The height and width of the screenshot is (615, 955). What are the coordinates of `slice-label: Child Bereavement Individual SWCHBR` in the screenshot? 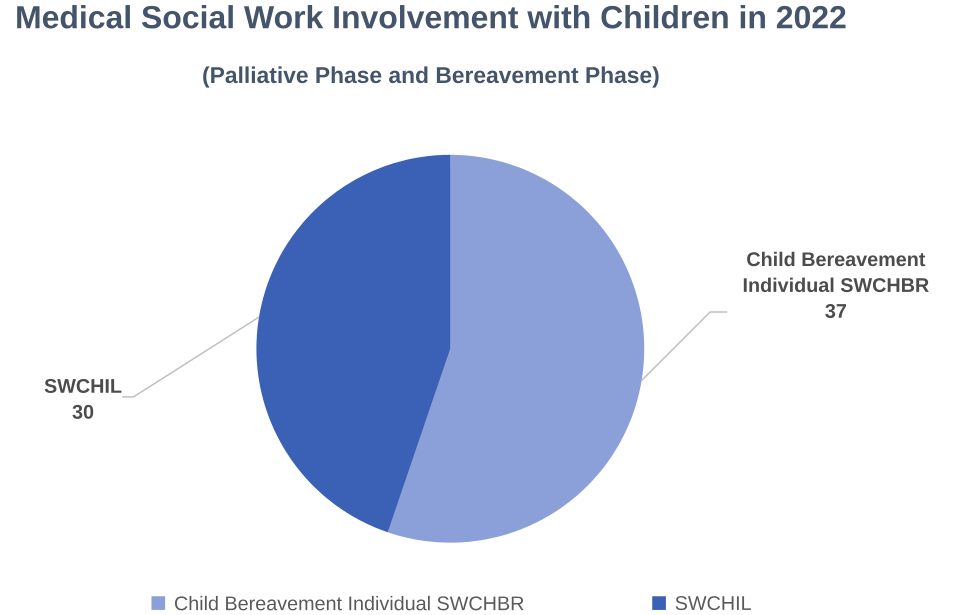 It's located at (836, 272).